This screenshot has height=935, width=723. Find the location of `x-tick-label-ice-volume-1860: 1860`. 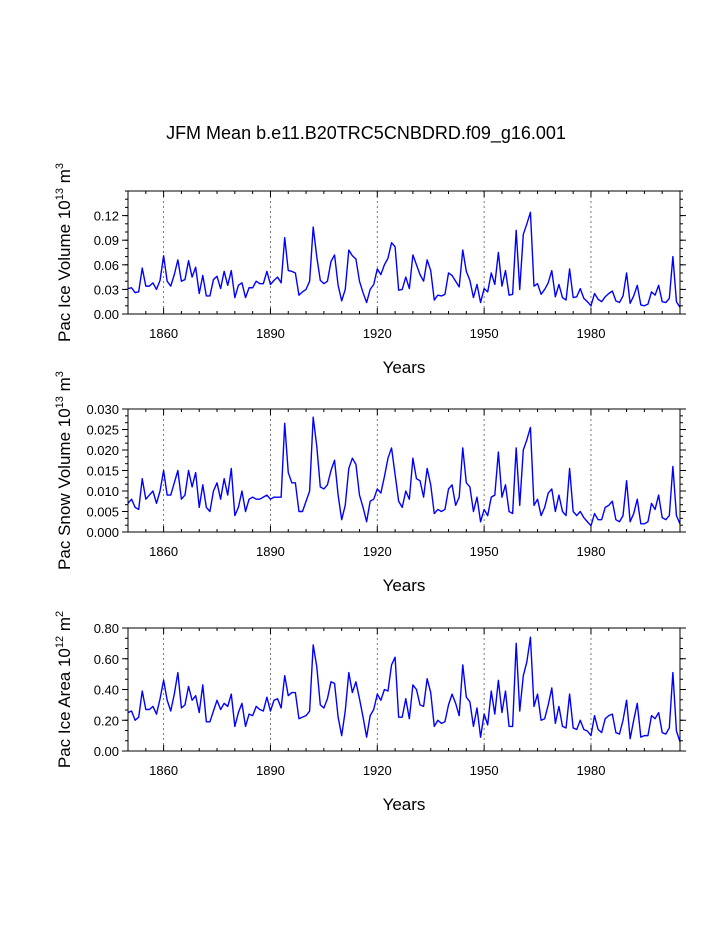

x-tick-label-ice-volume-1860: 1860 is located at coordinates (163, 333).